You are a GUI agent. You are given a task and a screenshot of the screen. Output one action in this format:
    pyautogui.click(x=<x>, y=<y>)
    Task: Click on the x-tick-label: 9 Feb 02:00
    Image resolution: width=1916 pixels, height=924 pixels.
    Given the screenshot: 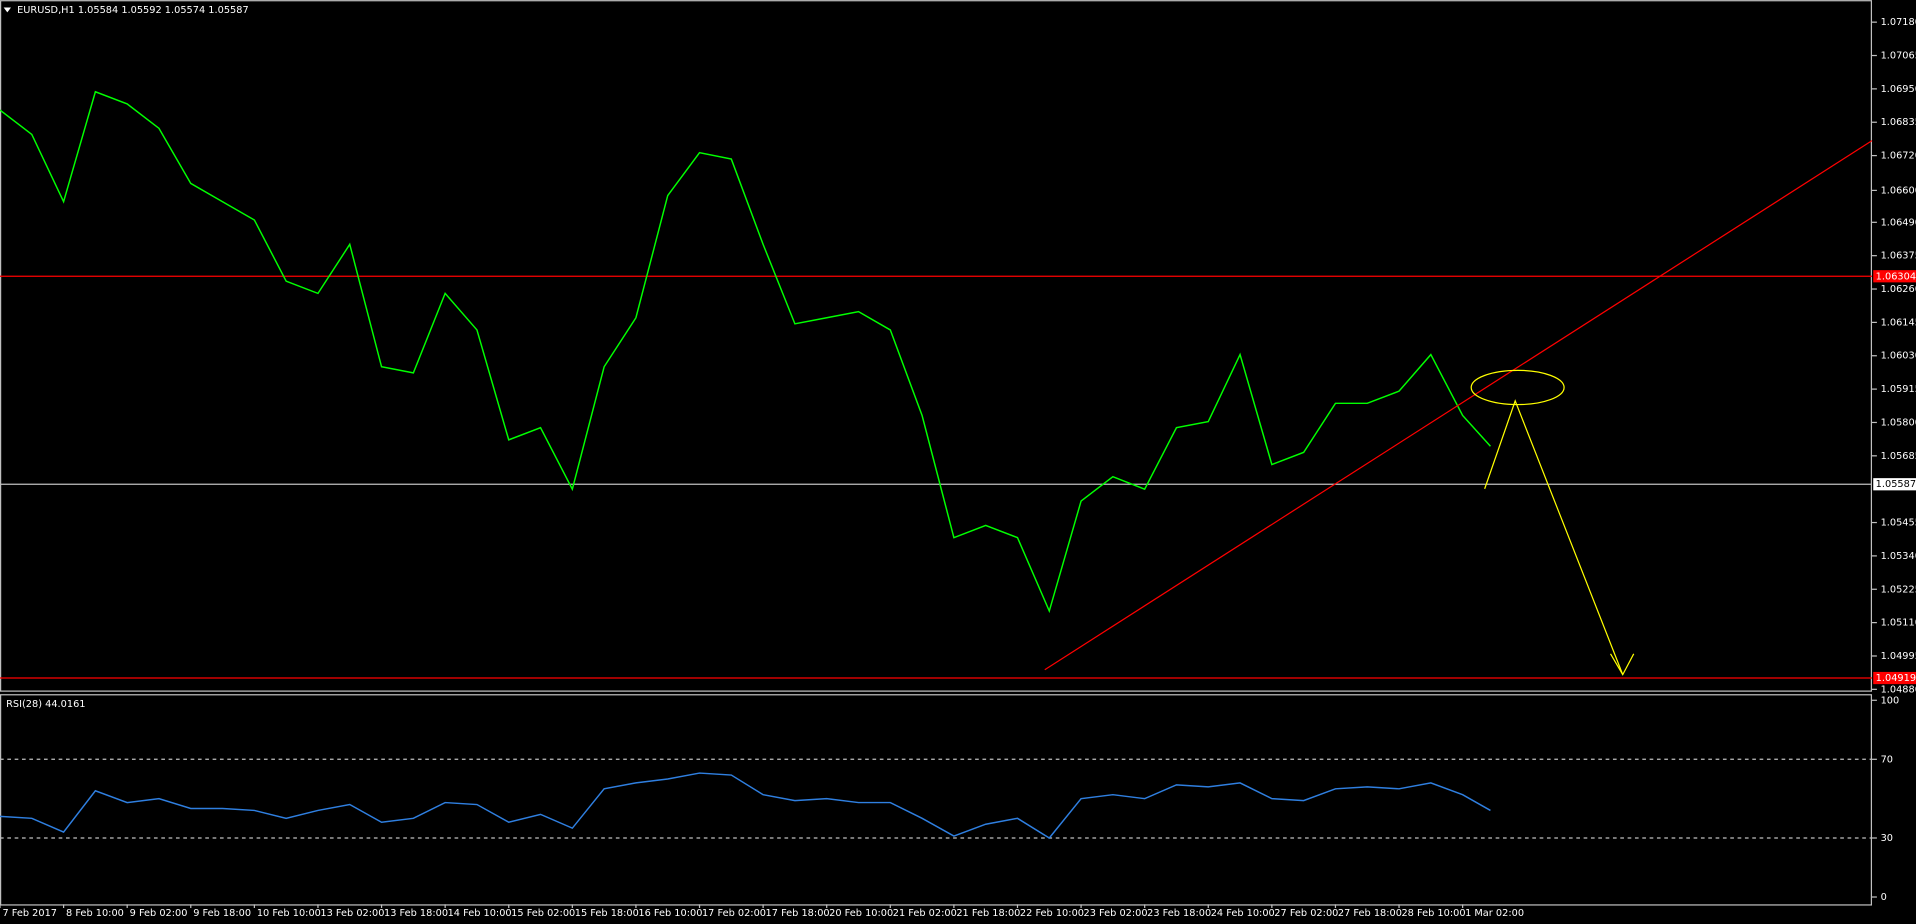 What is the action you would take?
    pyautogui.click(x=159, y=913)
    